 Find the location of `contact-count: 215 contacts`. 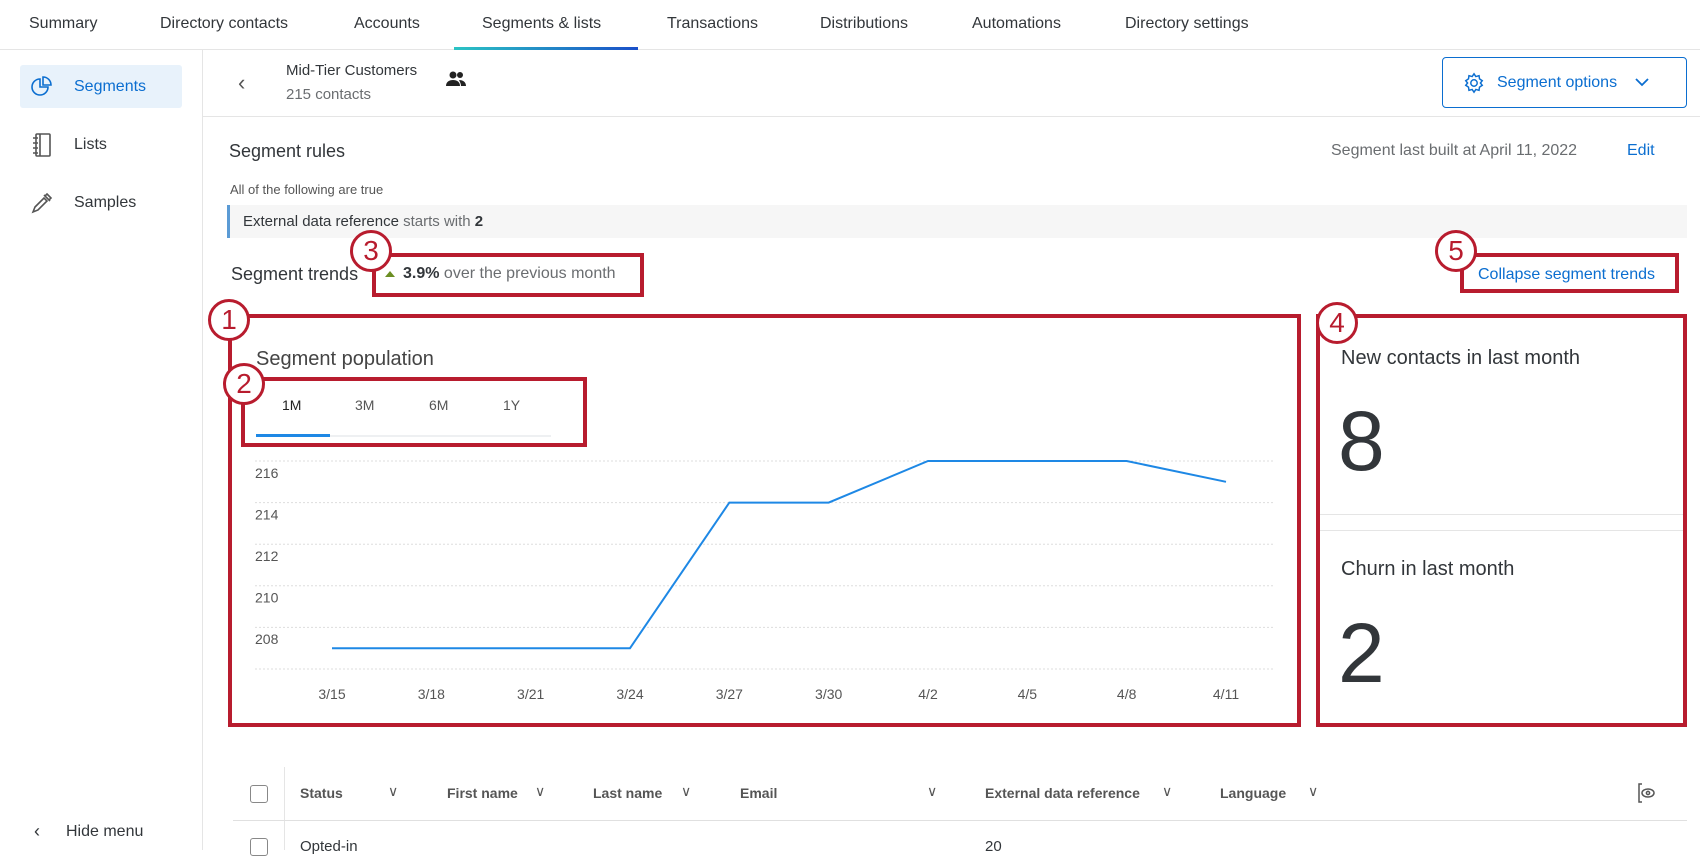

contact-count: 215 contacts is located at coordinates (329, 94).